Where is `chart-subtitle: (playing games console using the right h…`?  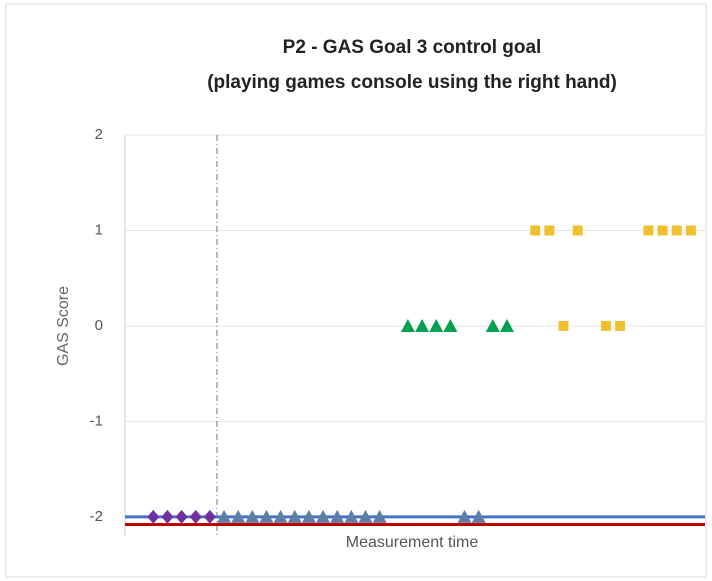
chart-subtitle: (playing games console using the right h… is located at coordinates (412, 82).